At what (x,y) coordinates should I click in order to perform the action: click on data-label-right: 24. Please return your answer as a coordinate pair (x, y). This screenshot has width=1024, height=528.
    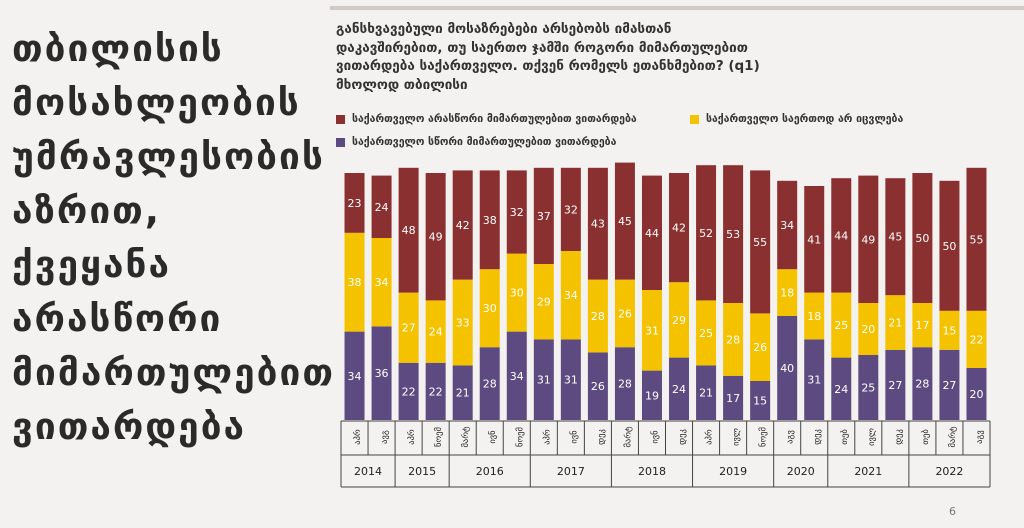
    Looking at the image, I should click on (841, 389).